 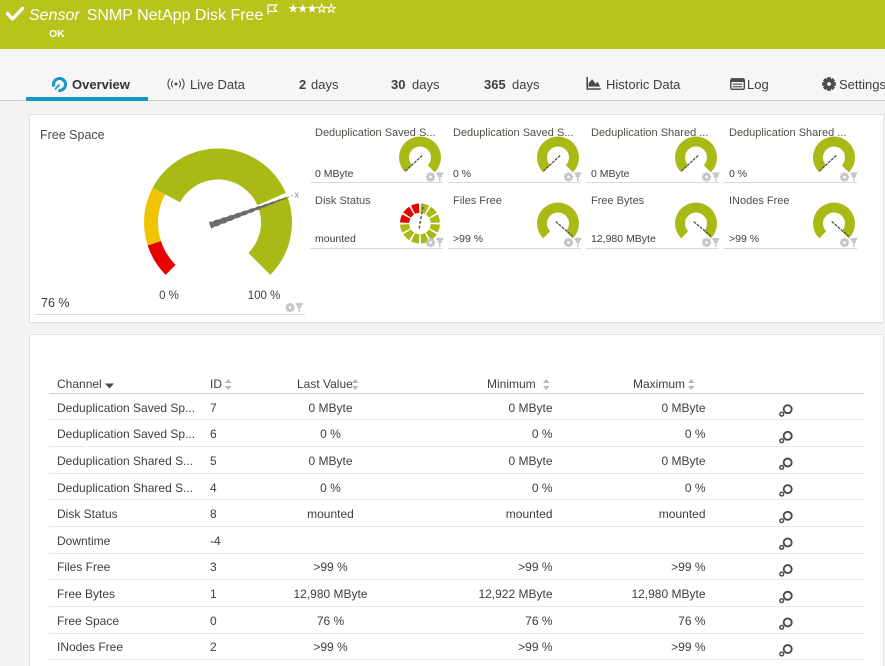 I want to click on svg-text: x, so click(x=296, y=194).